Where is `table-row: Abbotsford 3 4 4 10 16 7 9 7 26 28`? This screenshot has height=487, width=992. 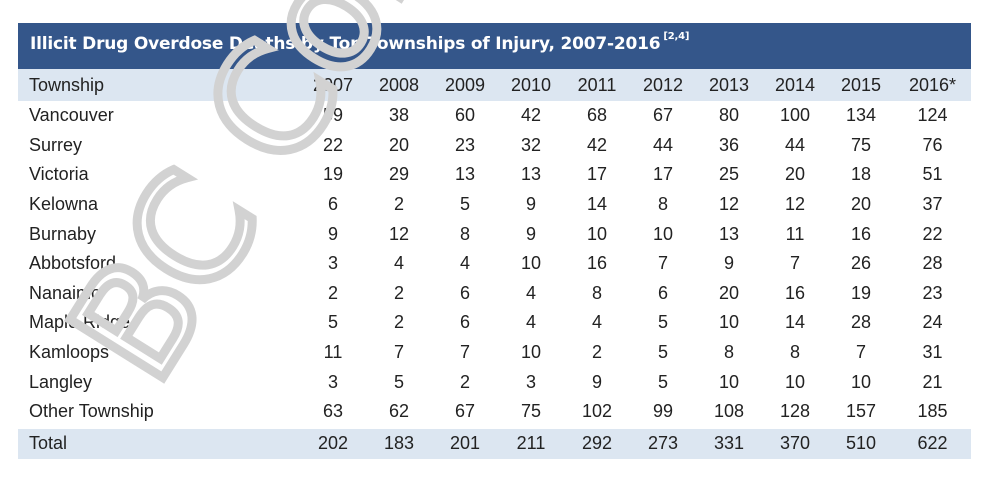
table-row: Abbotsford 3 4 4 10 16 7 9 7 26 28 is located at coordinates (494, 264).